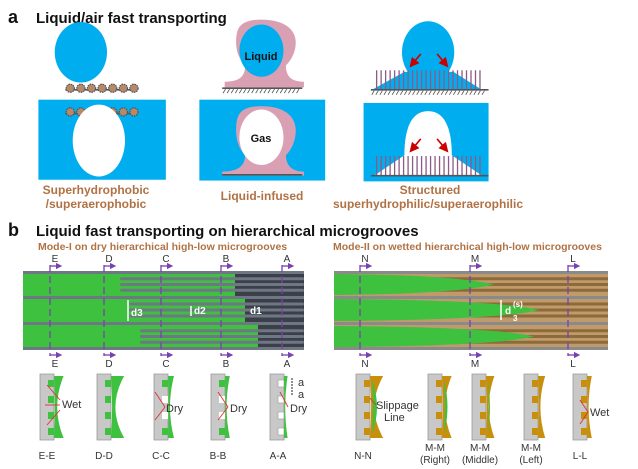  Describe the element at coordinates (13, 230) in the screenshot. I see `panel-b-letter: b` at that location.